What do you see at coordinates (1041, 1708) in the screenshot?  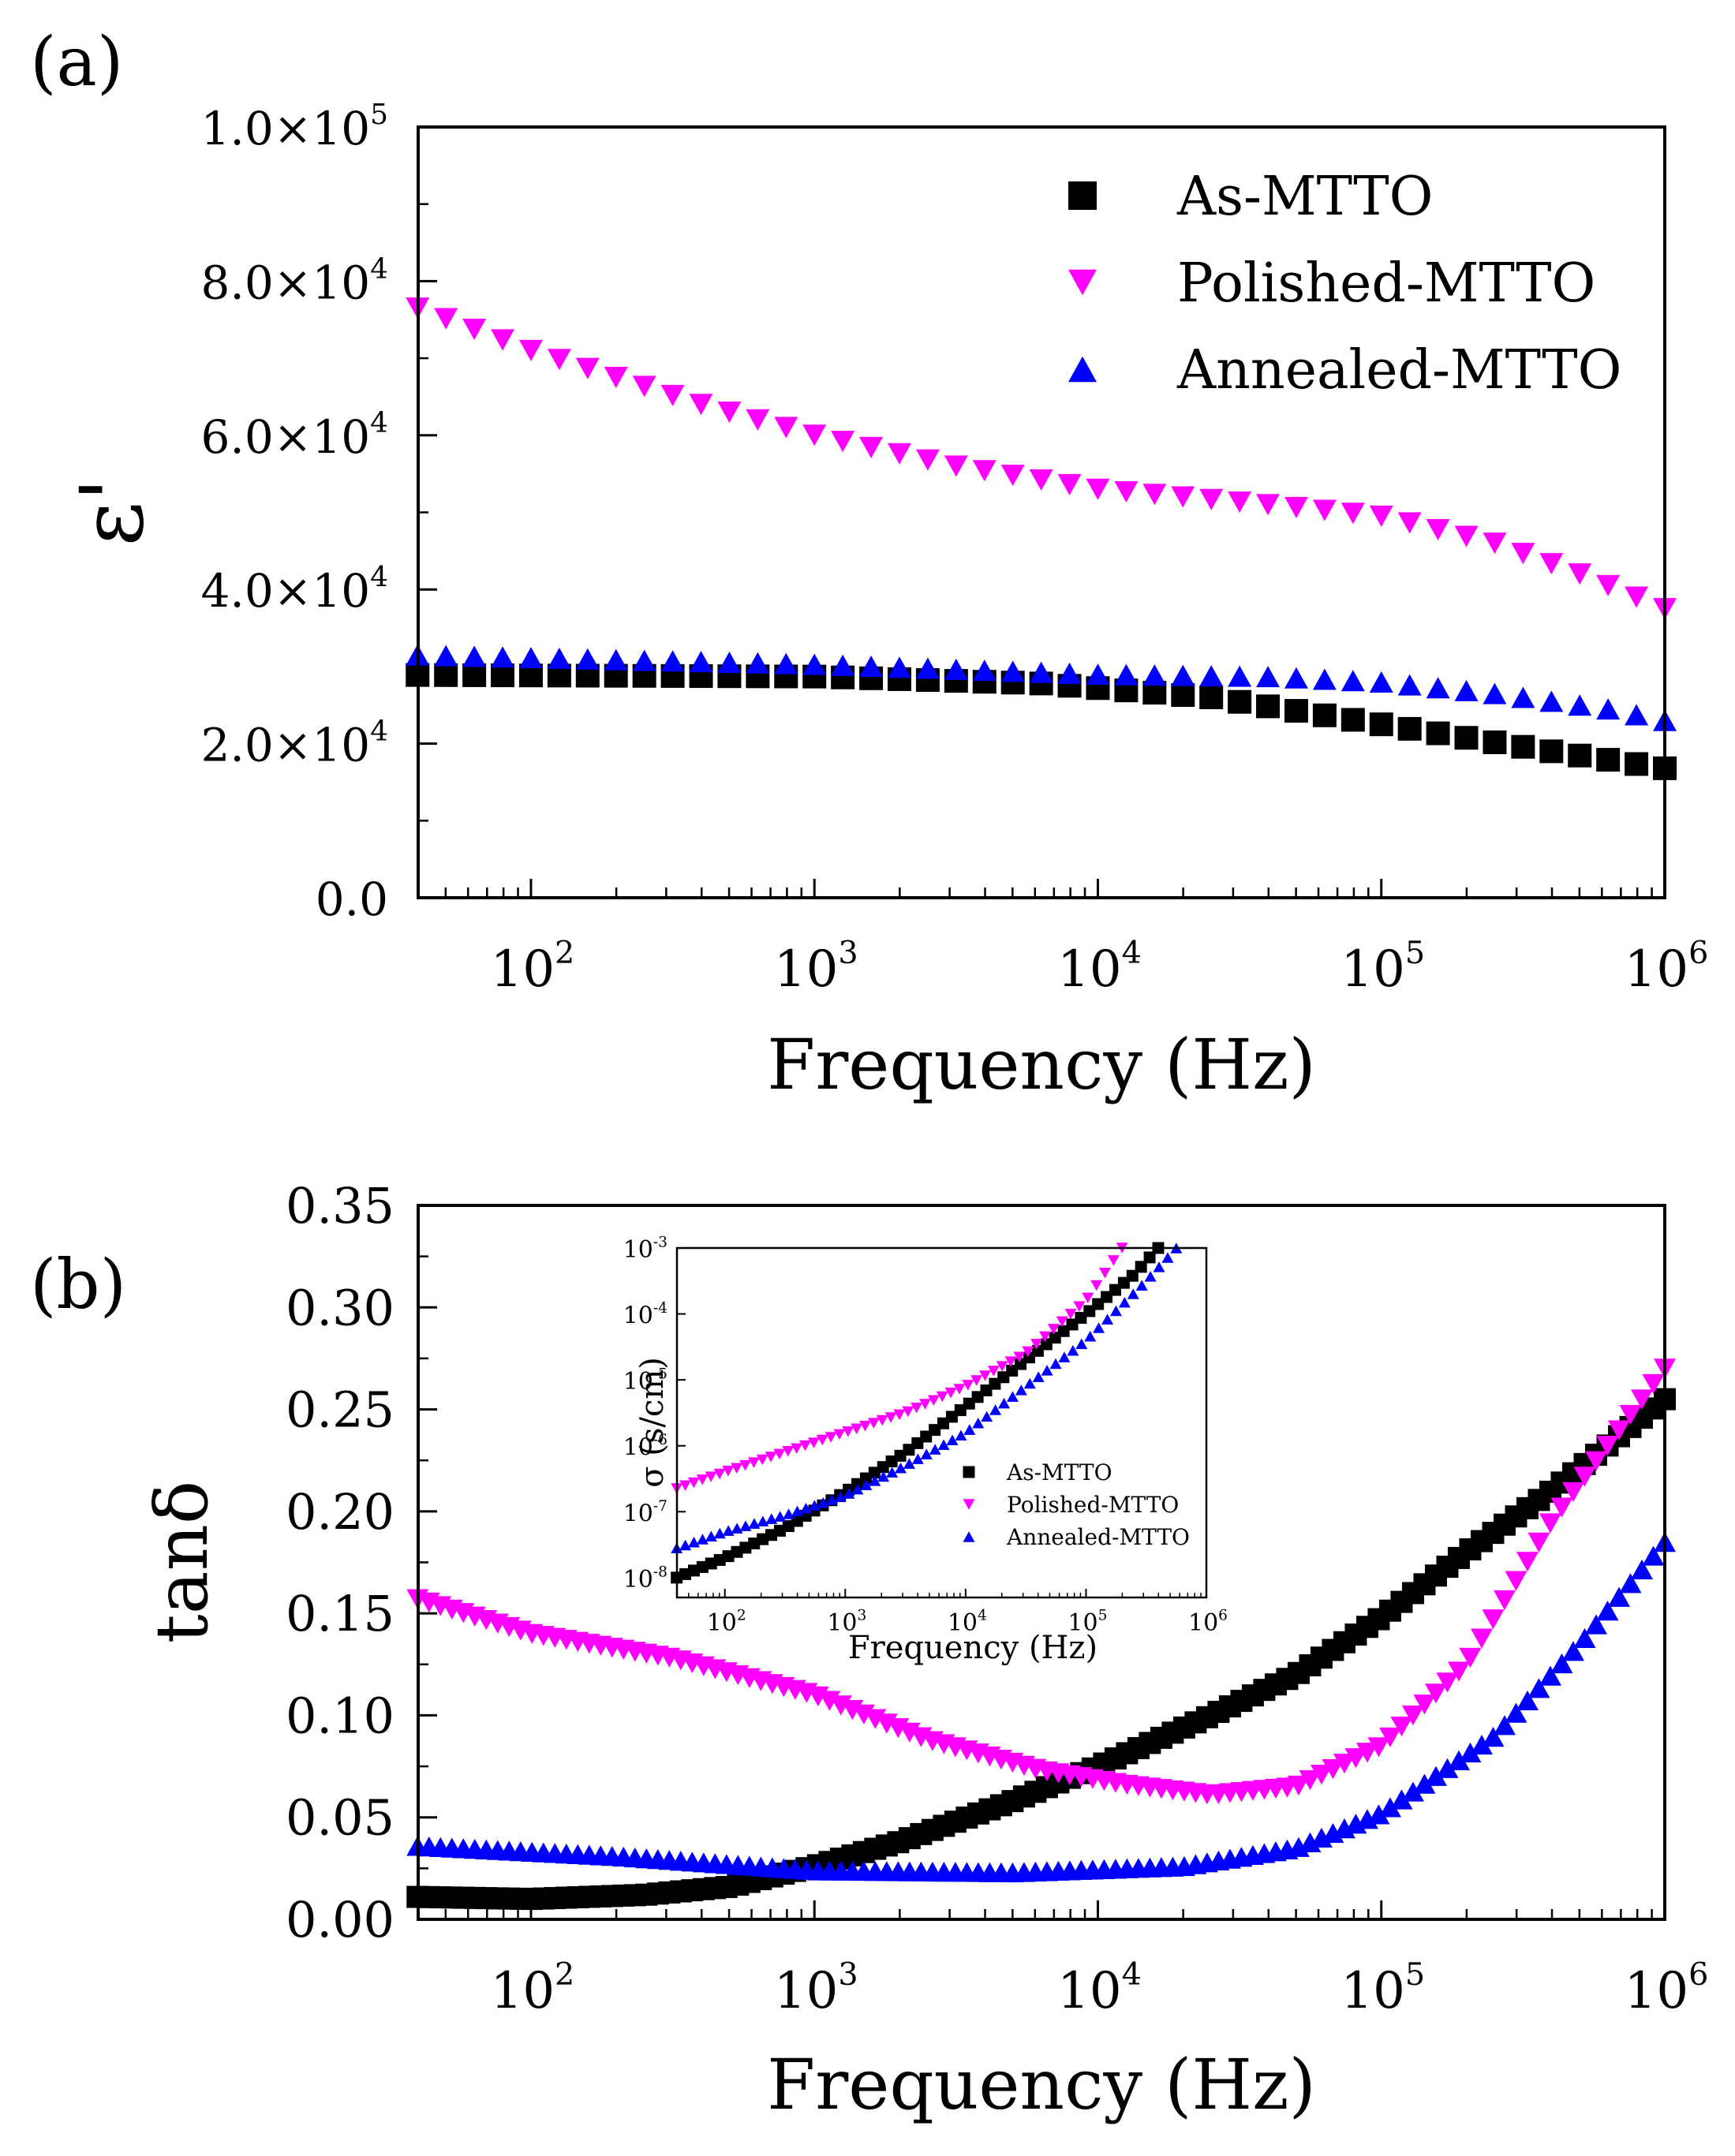 I see `panel-b-series-annealed-mtto` at bounding box center [1041, 1708].